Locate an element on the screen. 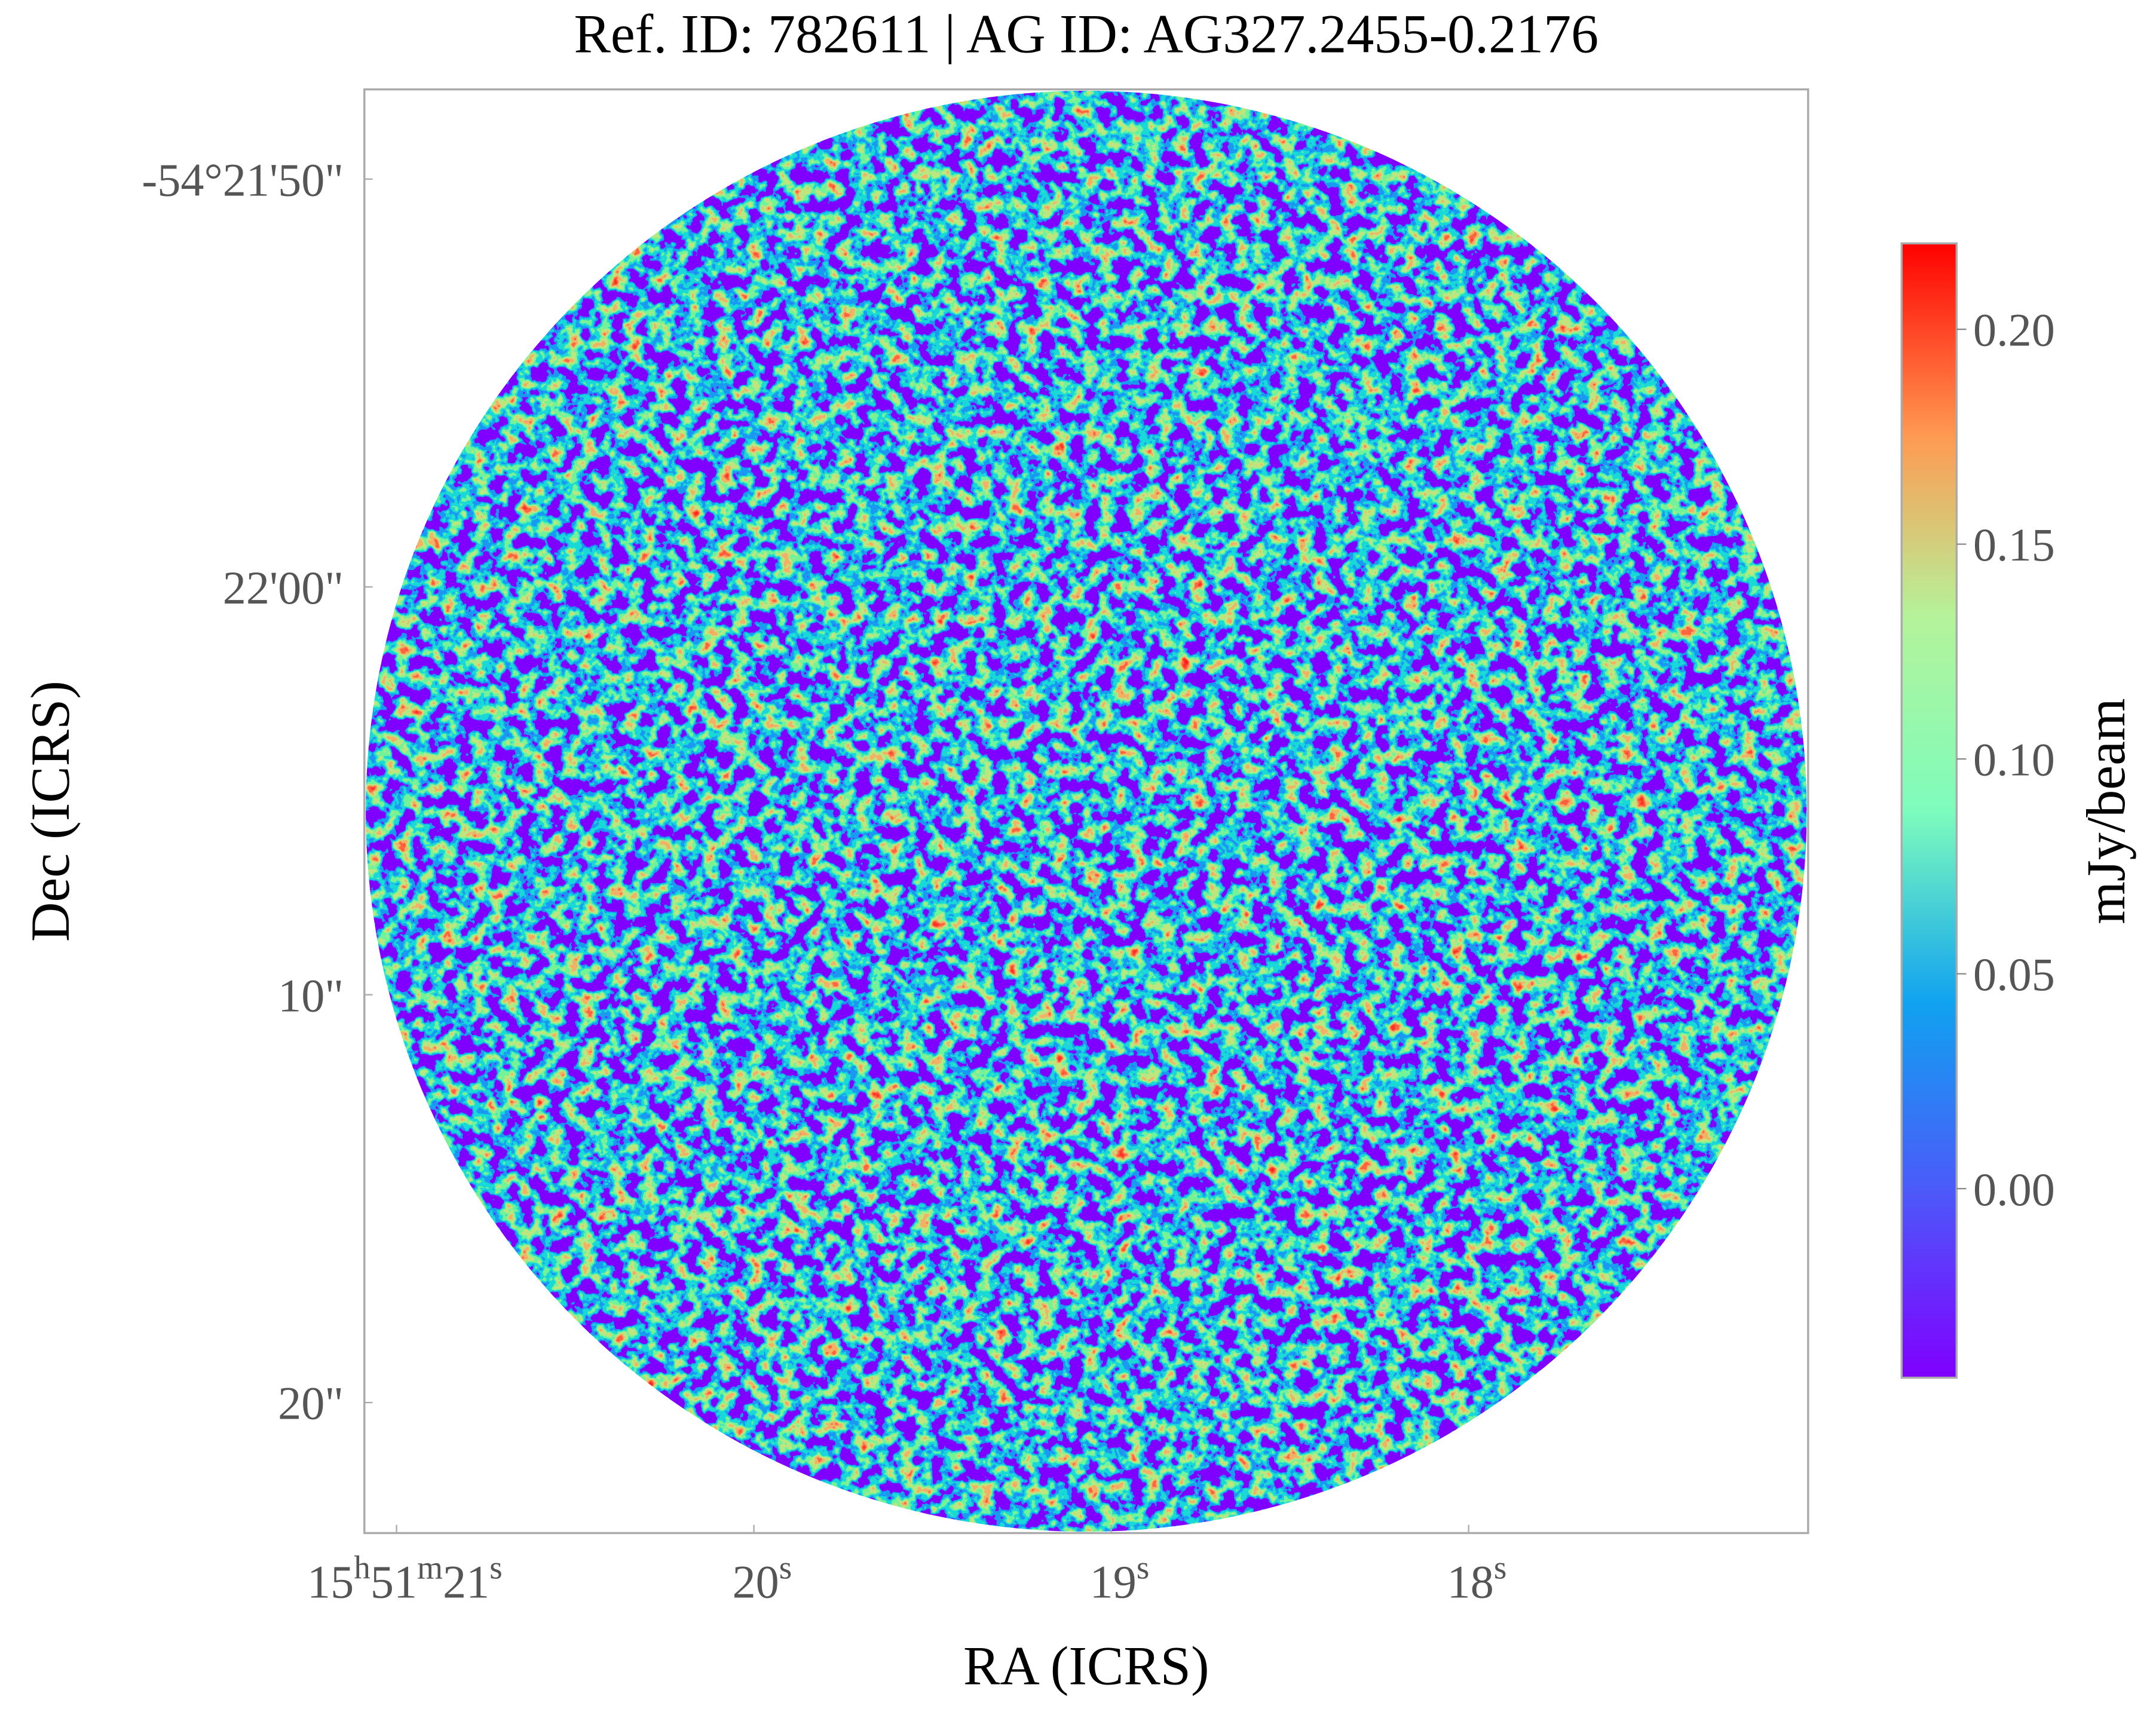  colorbar-tick-label: 0.15 is located at coordinates (2014, 545).